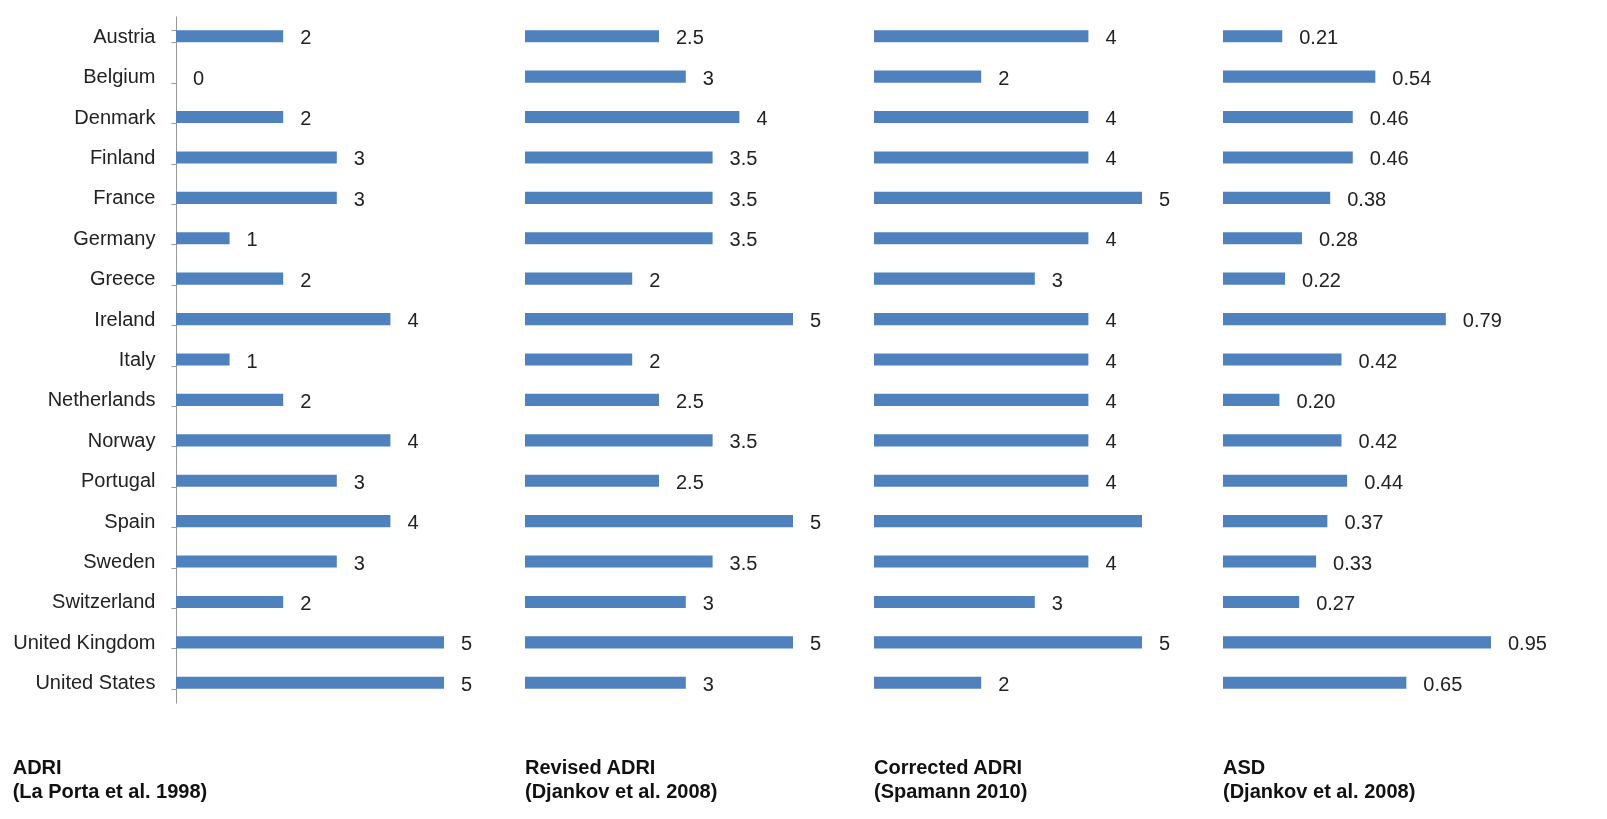 The width and height of the screenshot is (1607, 819). I want to click on y-tick-label: United States, so click(95, 682).